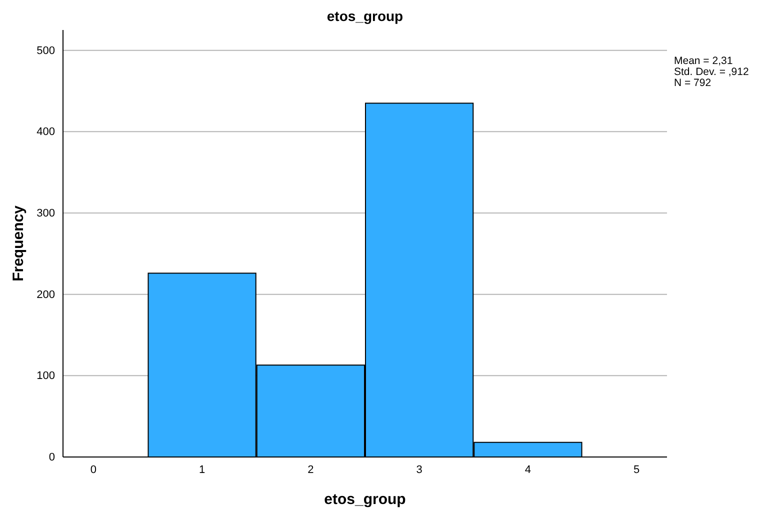 This screenshot has height=515, width=760. Describe the element at coordinates (45, 214) in the screenshot. I see `y-tick-label: 300` at that location.